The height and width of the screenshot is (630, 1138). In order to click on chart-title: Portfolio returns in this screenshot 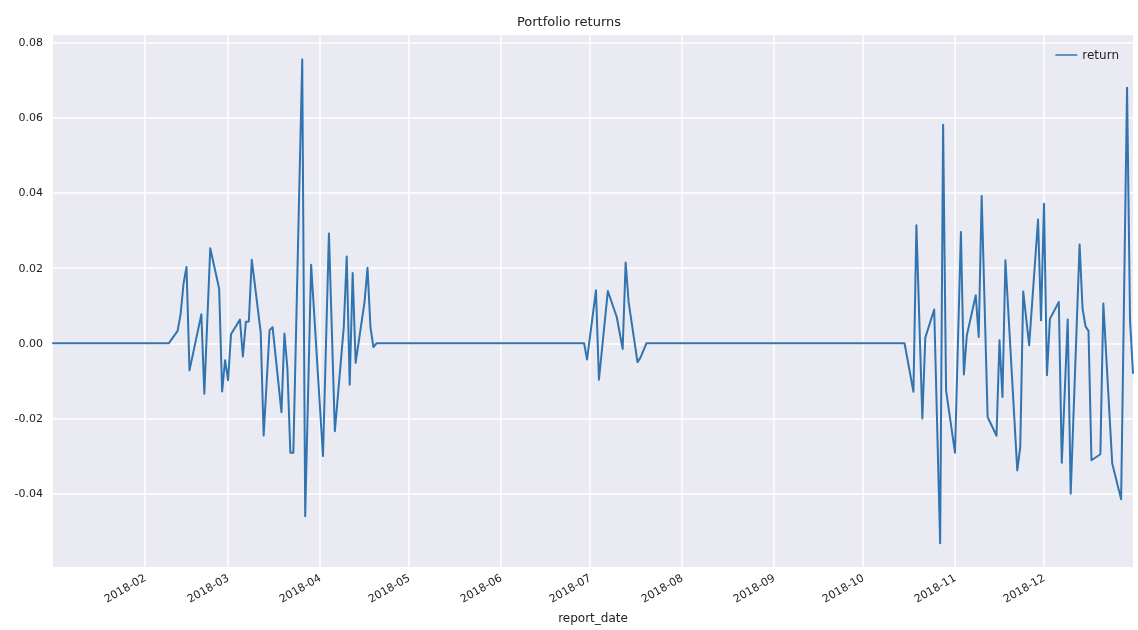, I will do `click(569, 21)`.